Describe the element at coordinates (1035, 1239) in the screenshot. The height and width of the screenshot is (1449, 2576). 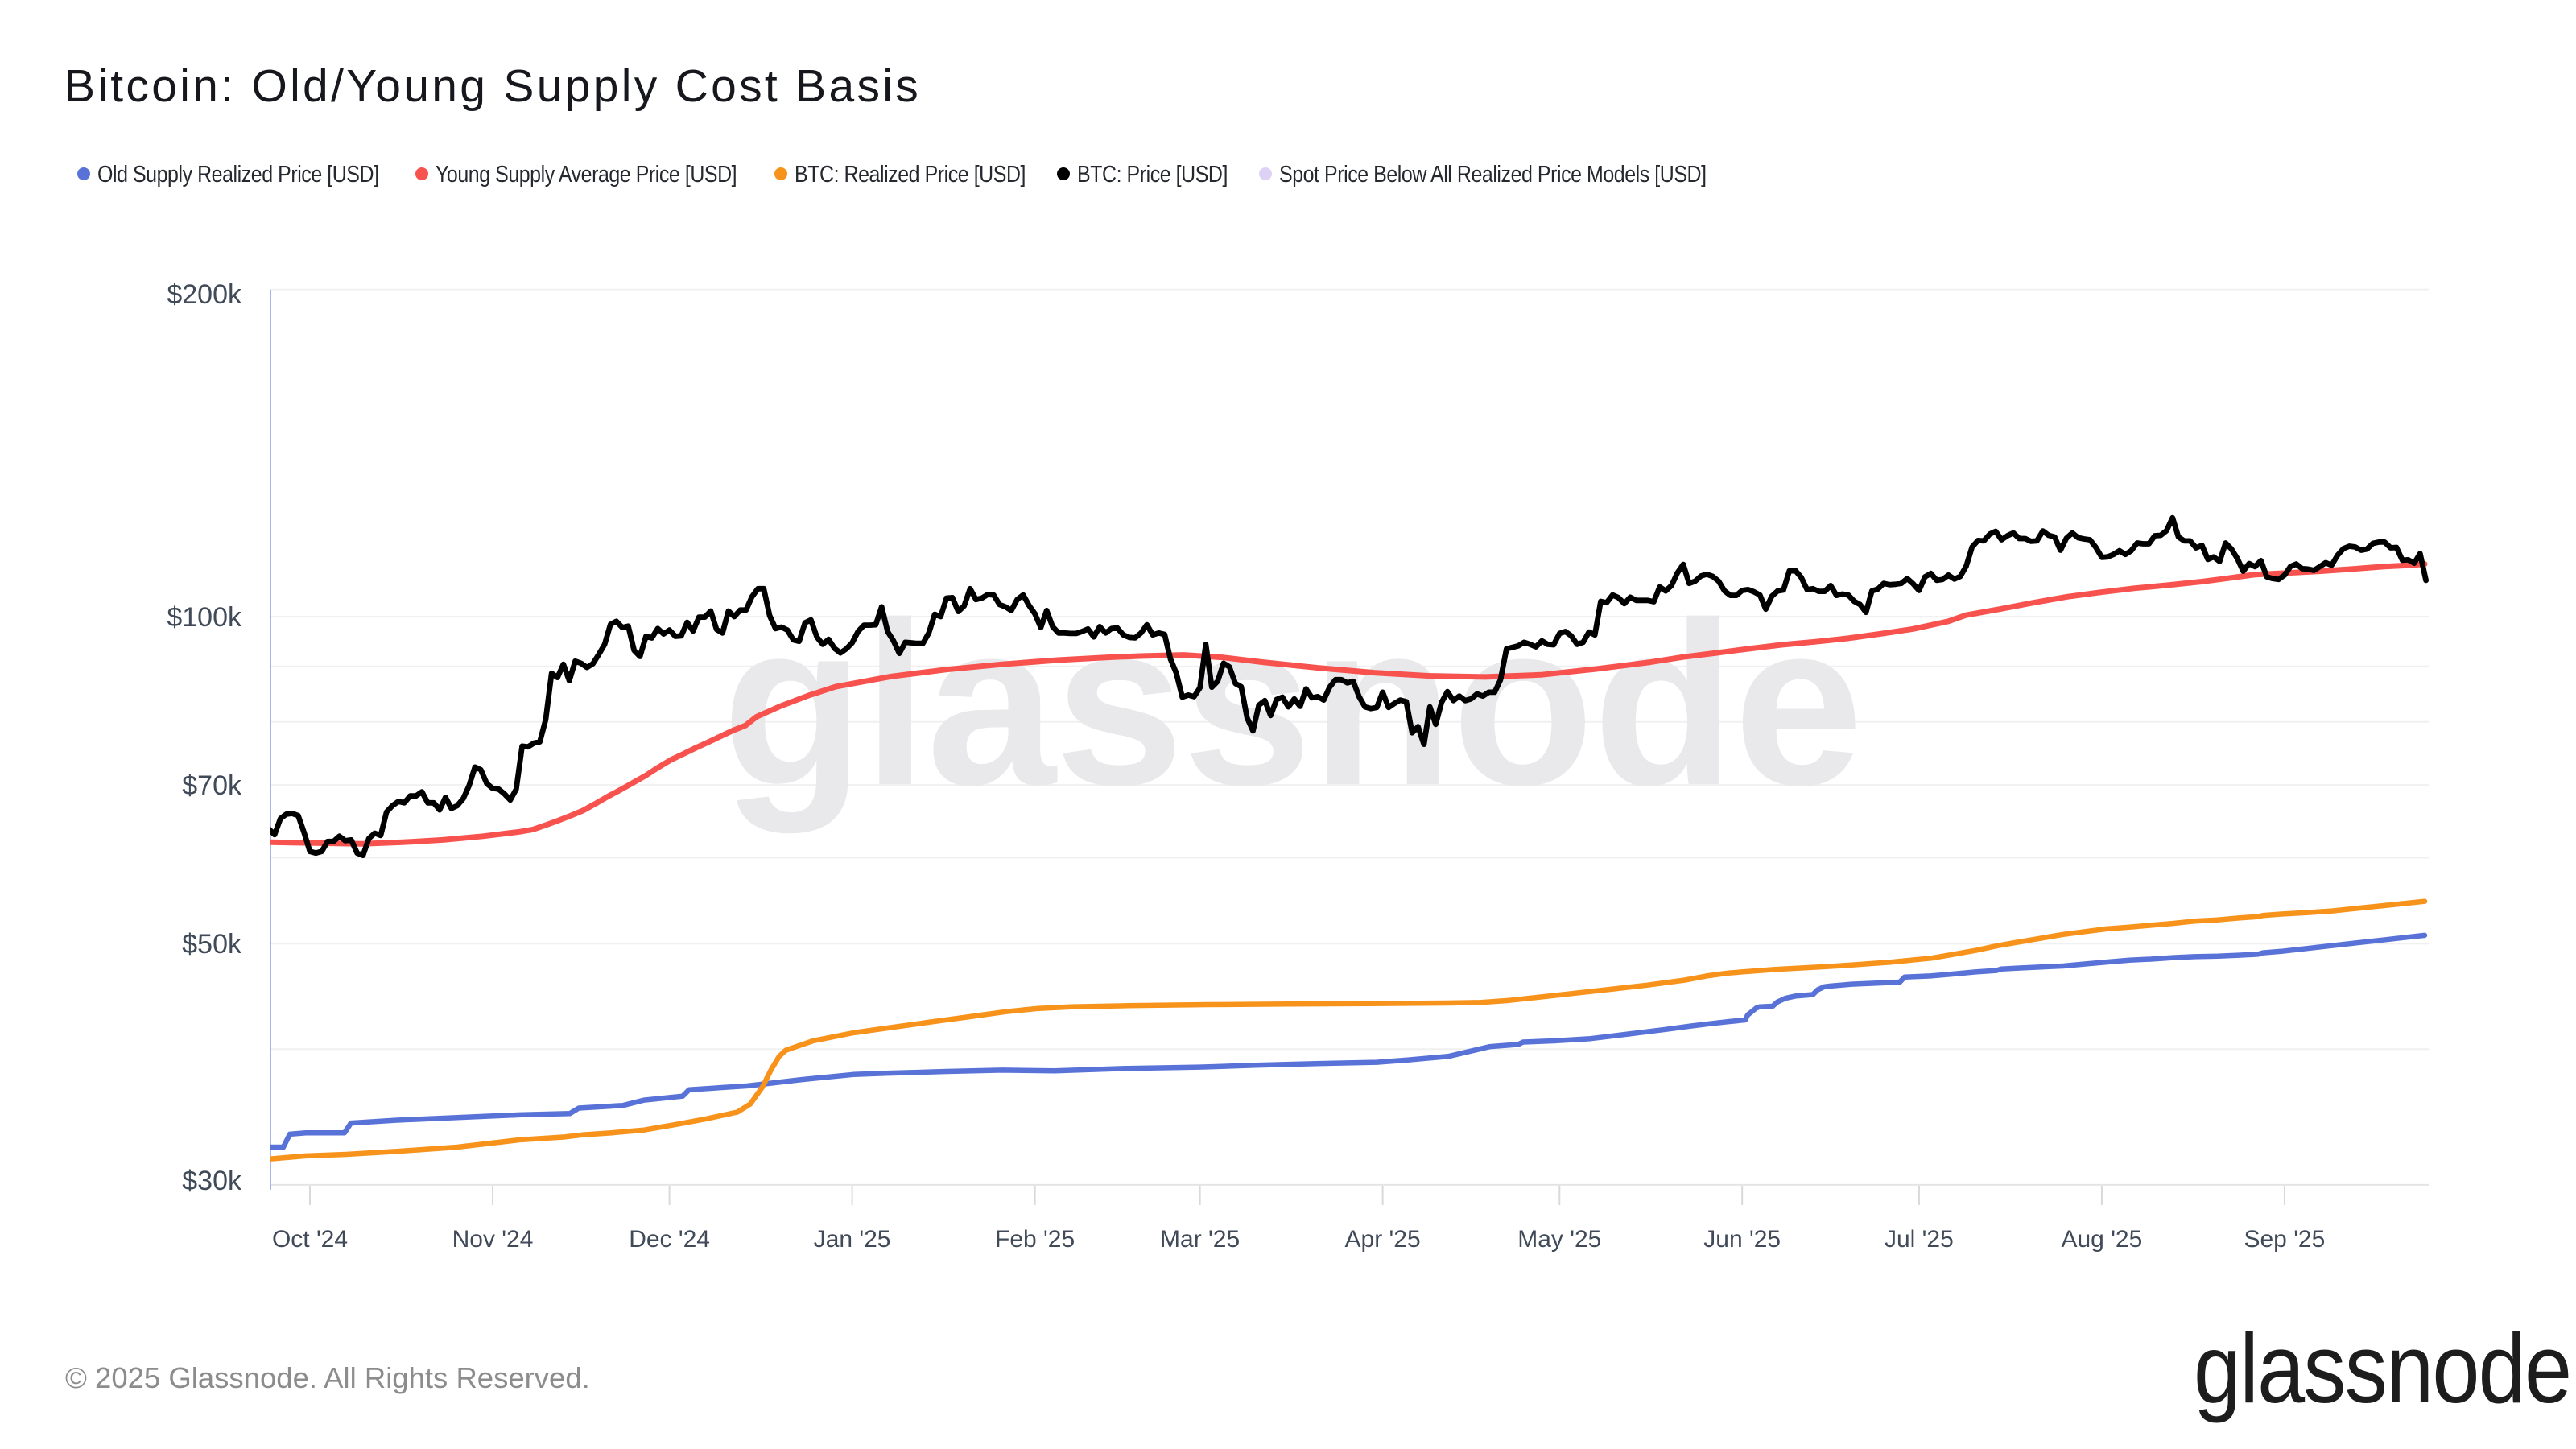
I see `svg-text: Feb '25` at that location.